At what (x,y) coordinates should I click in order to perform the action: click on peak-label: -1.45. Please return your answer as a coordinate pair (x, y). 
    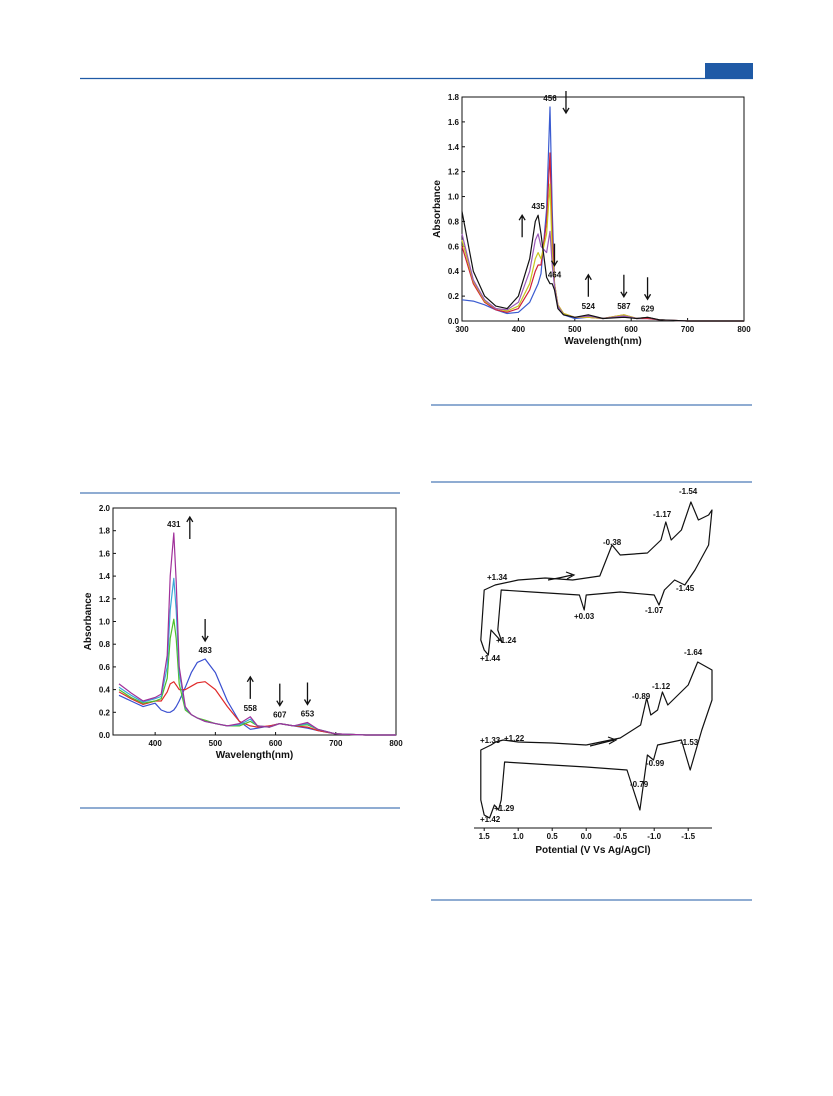
    Looking at the image, I should click on (685, 588).